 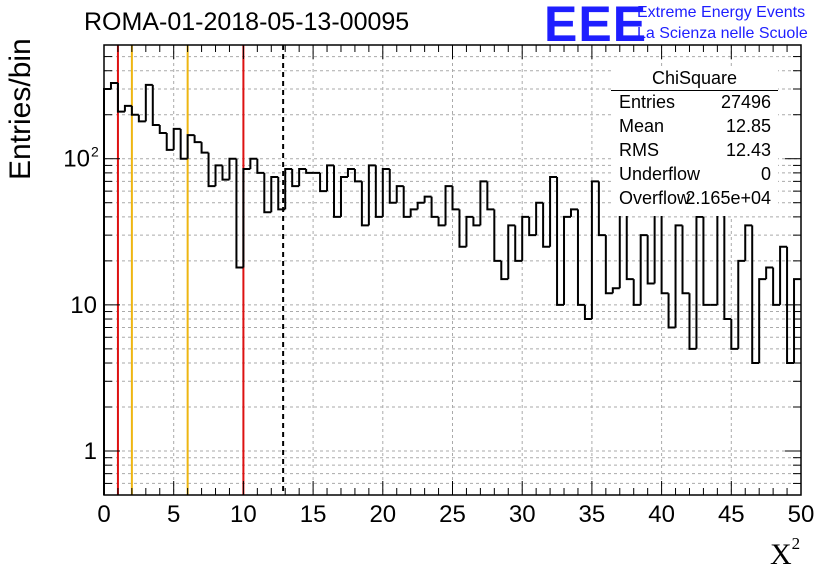 I want to click on stat-row-overflow: Overflow 2.165e+04, so click(x=695, y=200).